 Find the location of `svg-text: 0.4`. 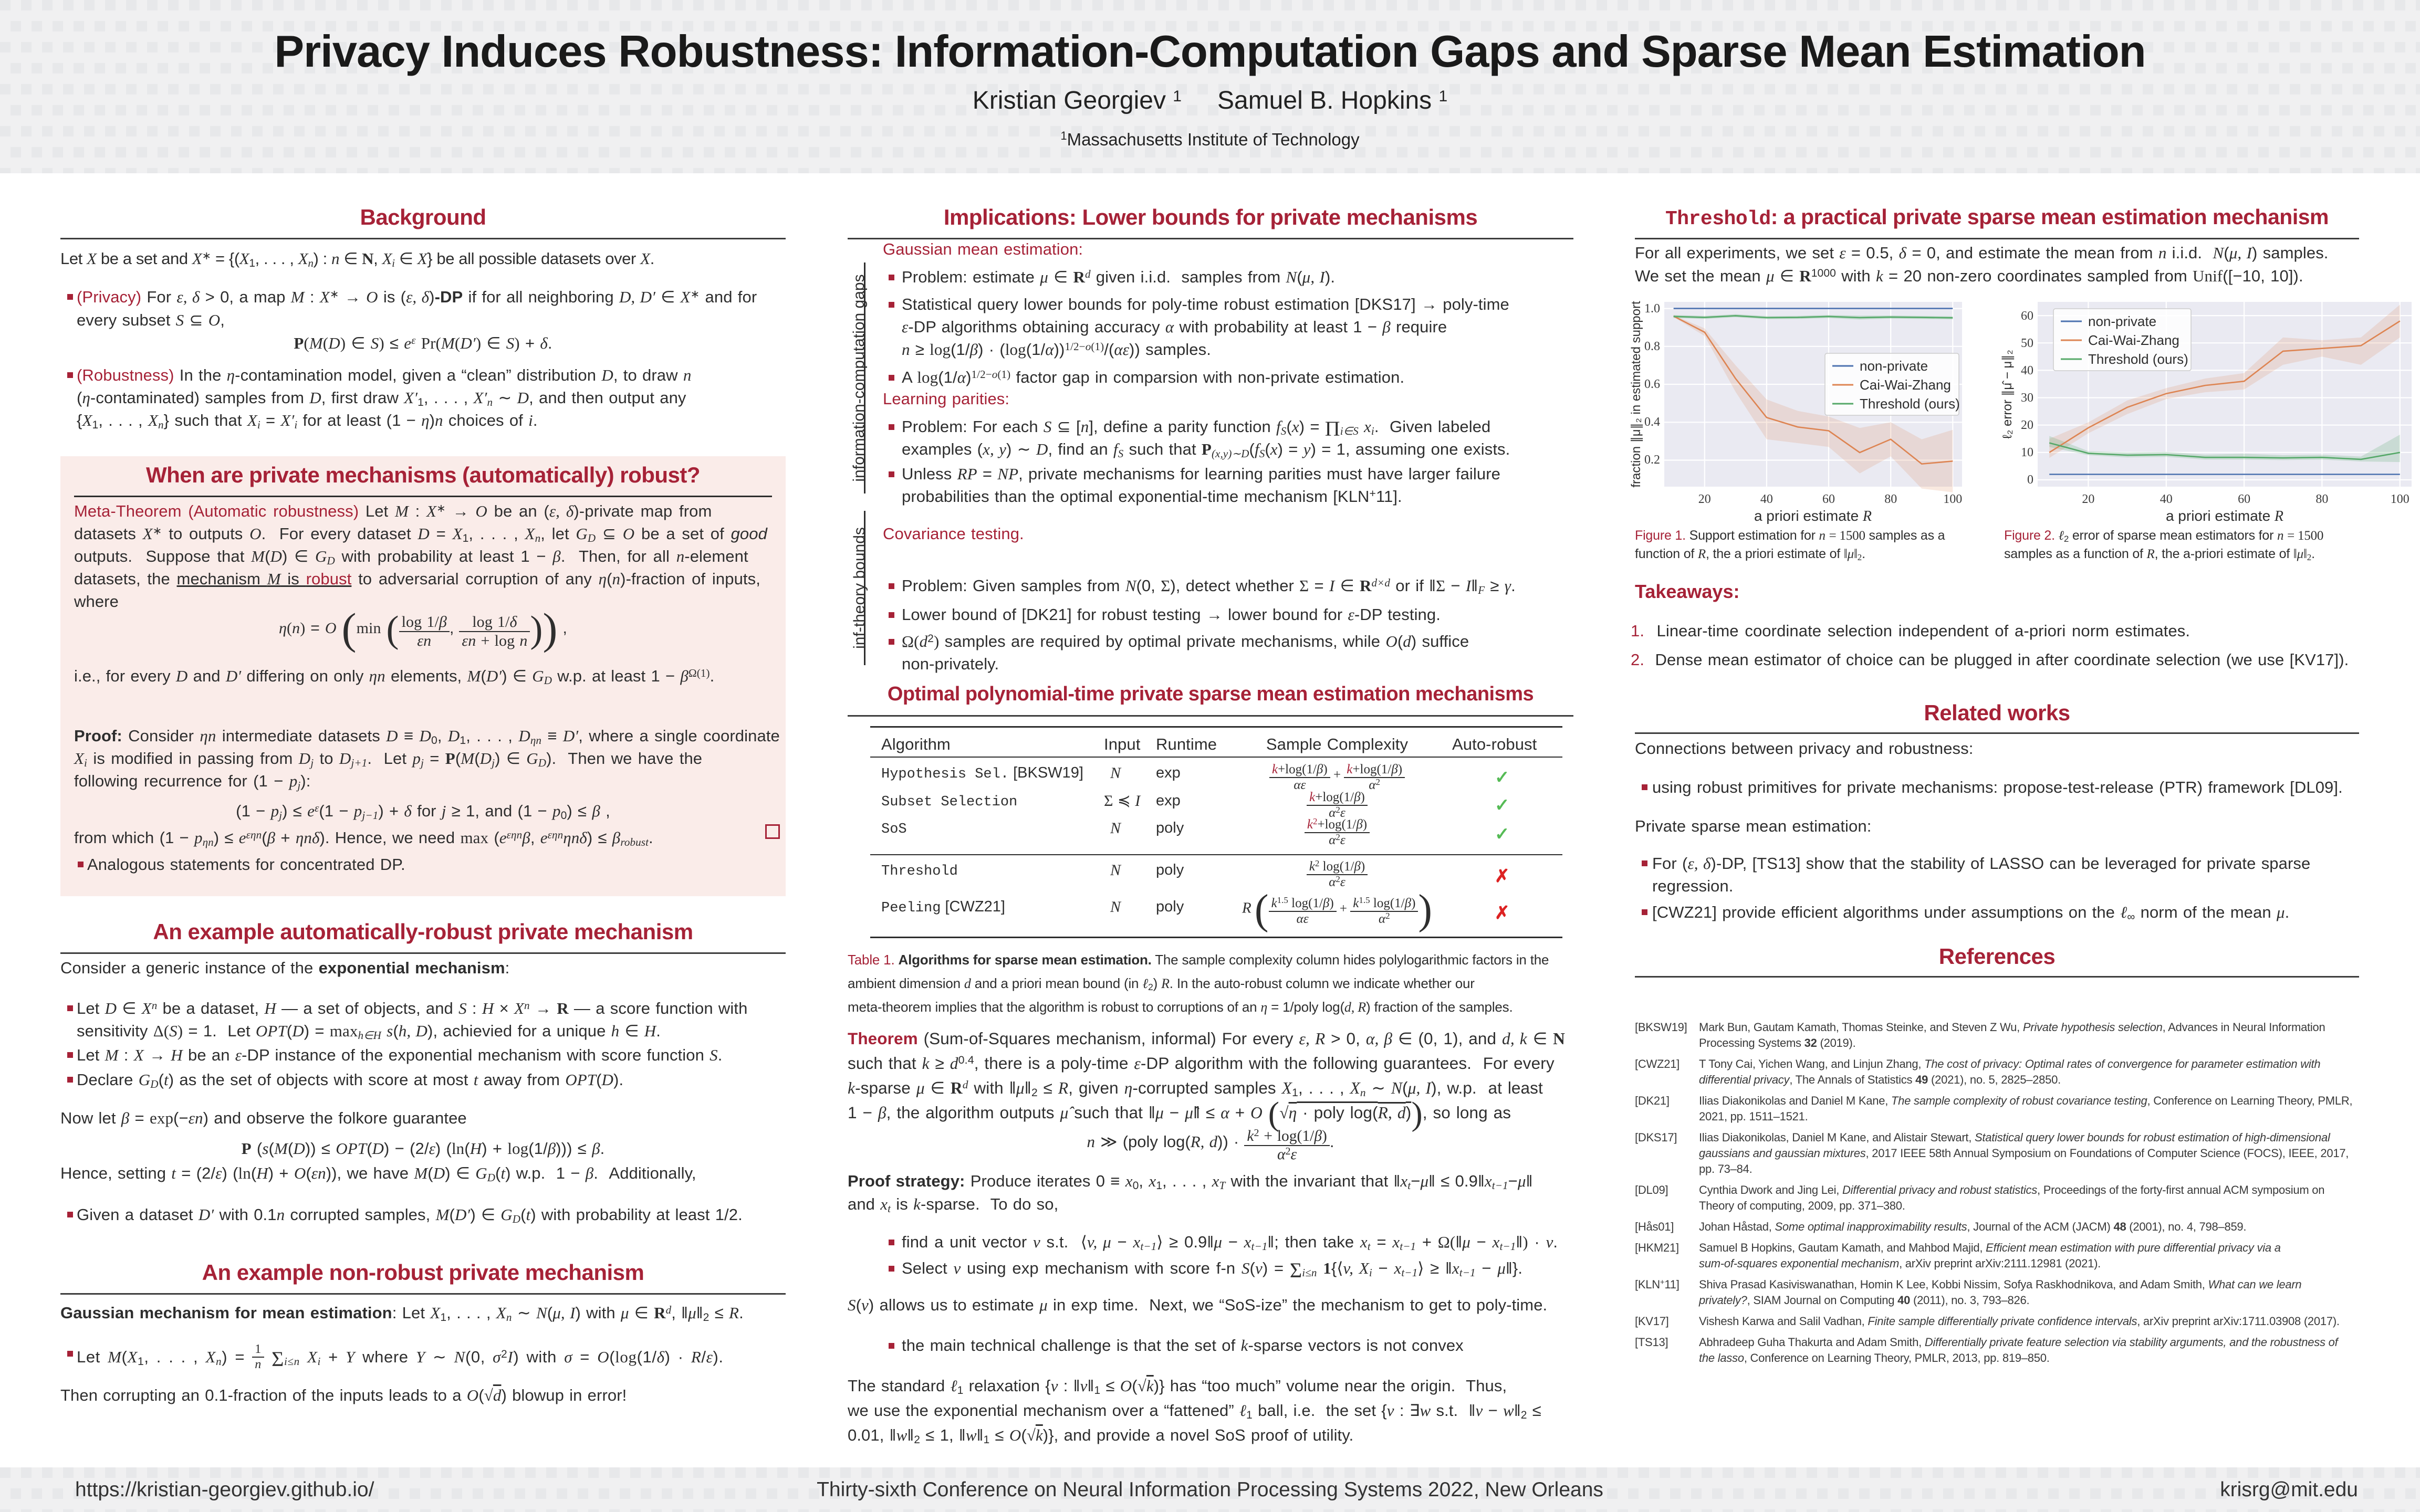

svg-text: 0.4 is located at coordinates (1652, 422).